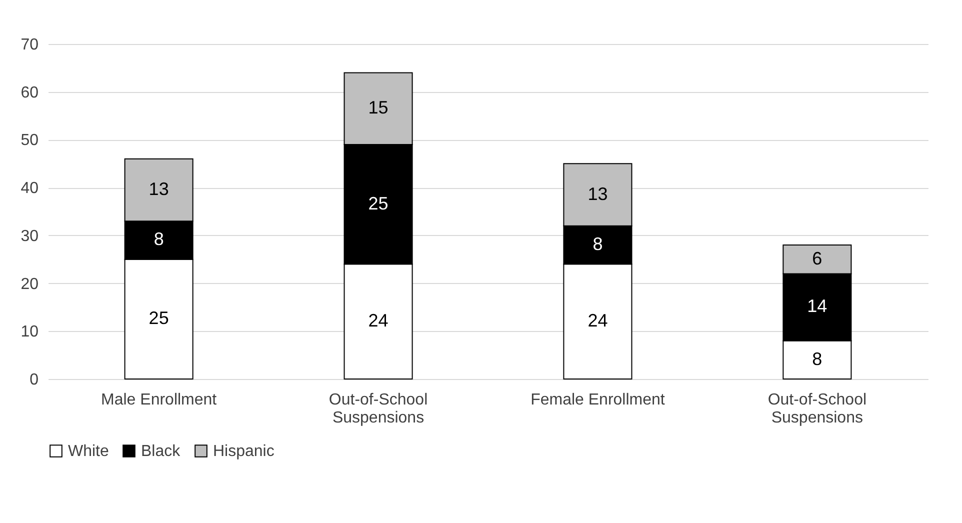  I want to click on y-tick-label: 0, so click(34, 380).